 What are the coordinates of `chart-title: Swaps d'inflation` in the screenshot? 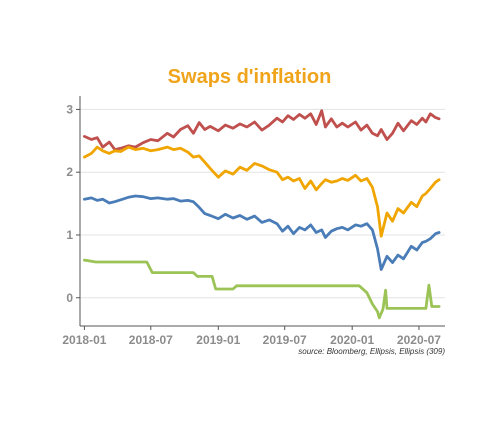 It's located at (249, 77).